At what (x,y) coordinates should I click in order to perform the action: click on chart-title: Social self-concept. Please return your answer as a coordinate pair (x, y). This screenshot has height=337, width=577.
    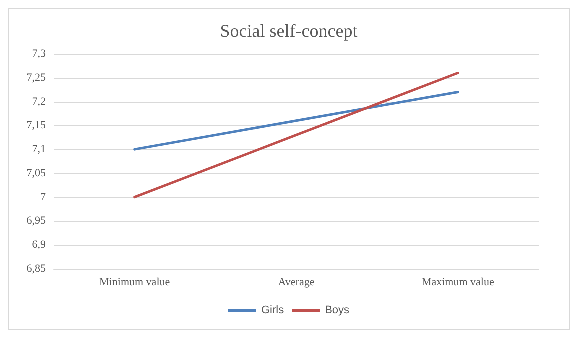
    Looking at the image, I should click on (289, 31).